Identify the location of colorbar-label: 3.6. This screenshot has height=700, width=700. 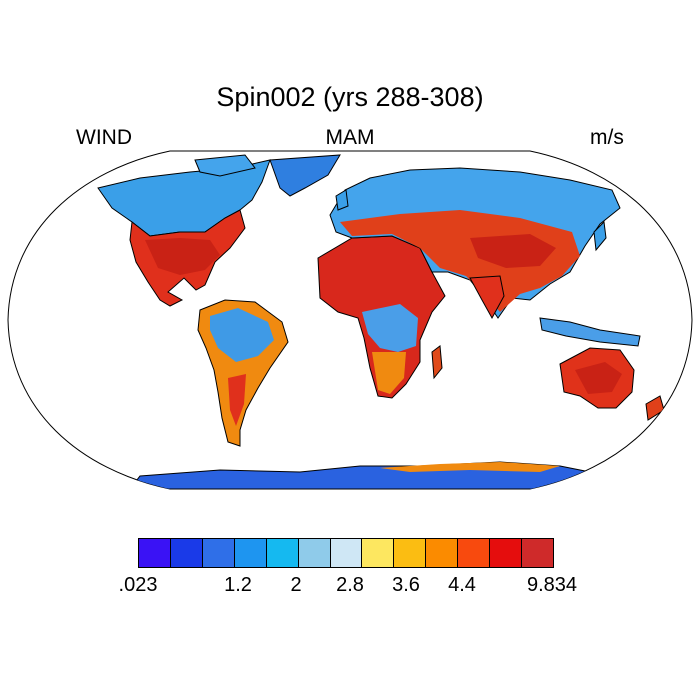
(406, 585).